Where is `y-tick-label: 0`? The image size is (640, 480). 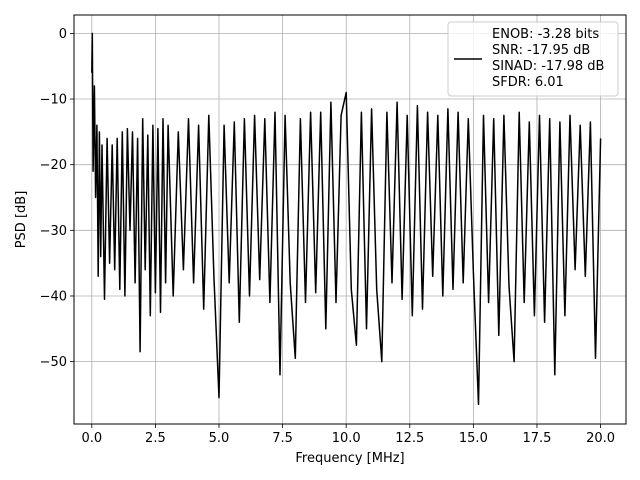 y-tick-label: 0 is located at coordinates (63, 34).